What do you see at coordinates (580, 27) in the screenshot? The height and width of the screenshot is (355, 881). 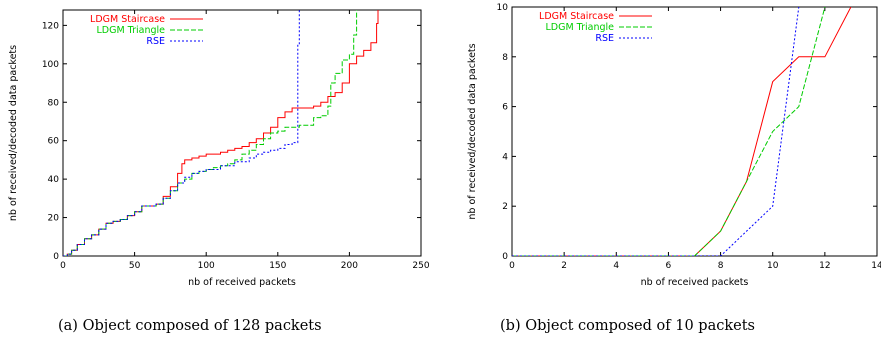 I see `legend-entry-b-1: LDGM Triangle` at bounding box center [580, 27].